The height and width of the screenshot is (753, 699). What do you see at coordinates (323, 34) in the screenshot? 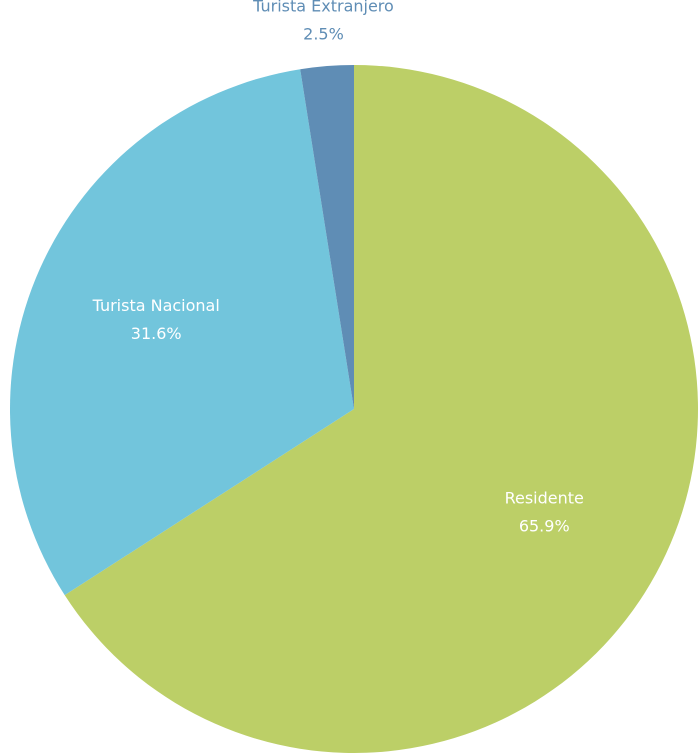
I see `slice-value-label: 2.5%` at bounding box center [323, 34].